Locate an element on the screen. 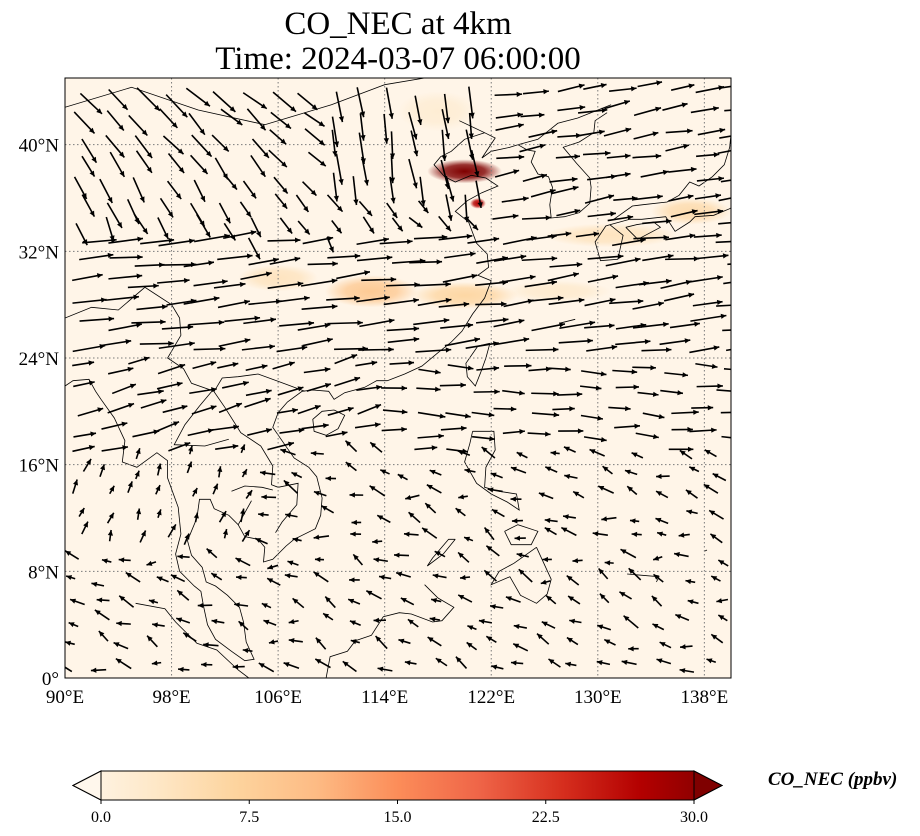 This screenshot has width=920, height=836. lon-tick-label: 114°E is located at coordinates (384, 697).